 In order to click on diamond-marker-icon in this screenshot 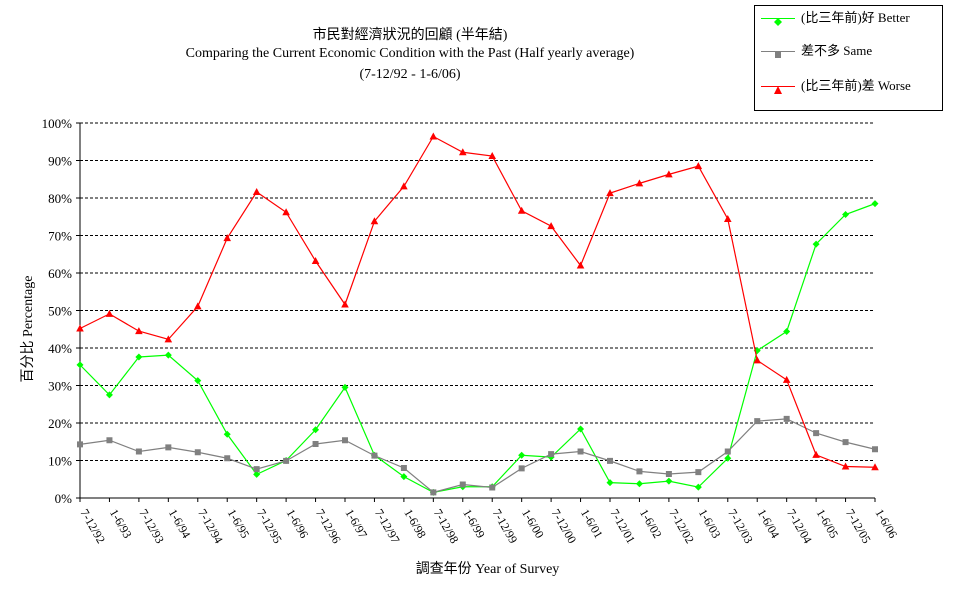, I will do `click(778, 20)`.